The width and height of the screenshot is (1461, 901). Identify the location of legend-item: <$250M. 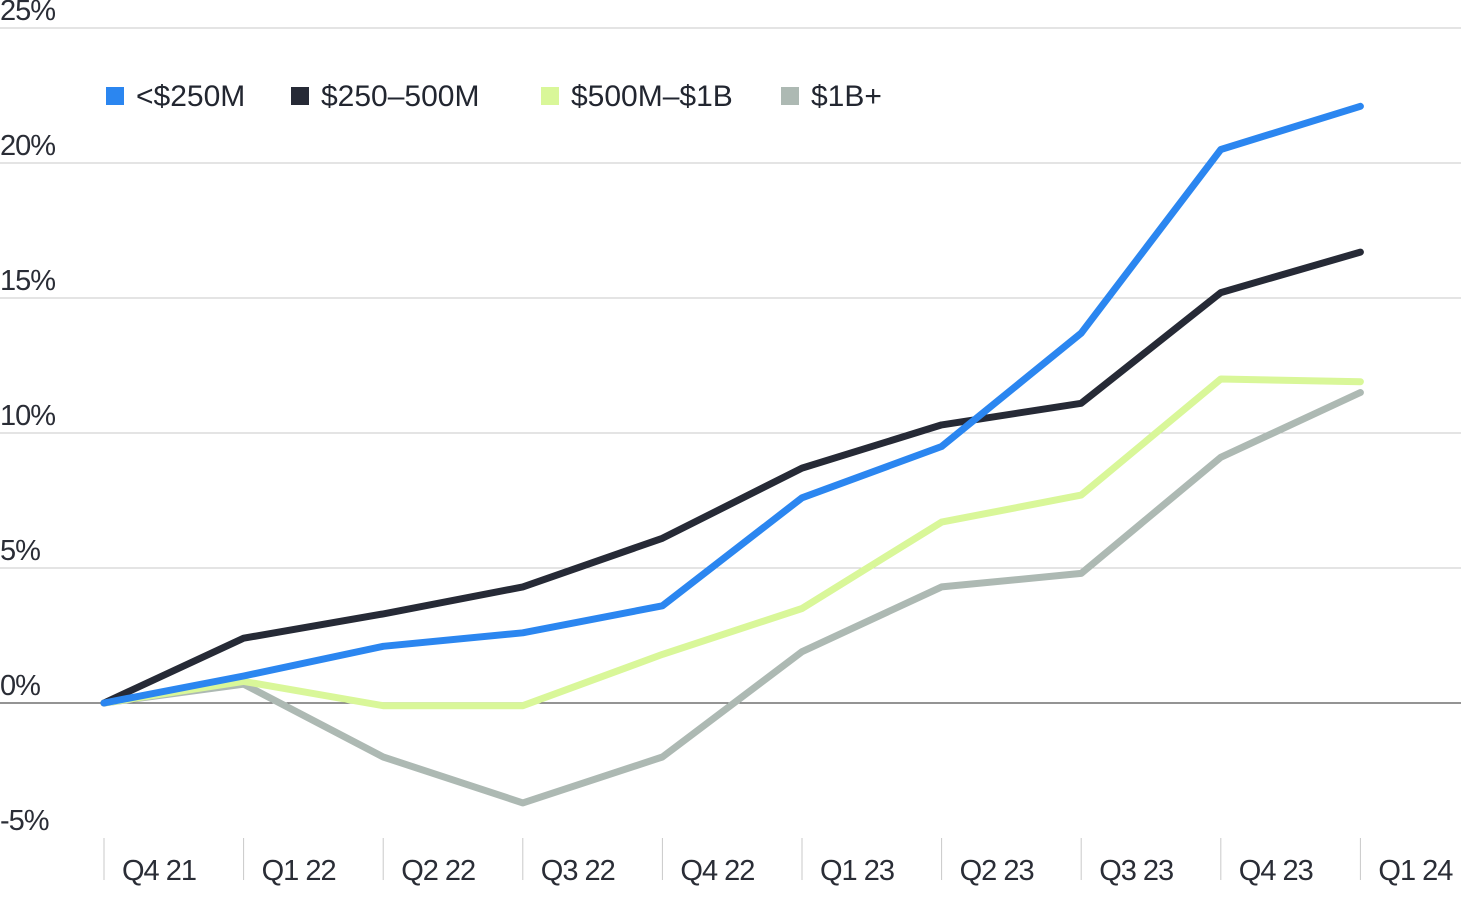
(175, 96).